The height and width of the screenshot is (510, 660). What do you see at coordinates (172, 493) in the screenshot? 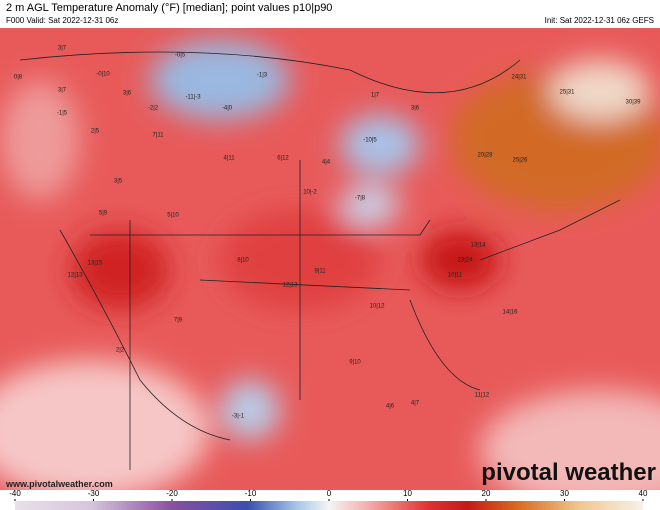
I see `colorbar-tick-label: -20` at bounding box center [172, 493].